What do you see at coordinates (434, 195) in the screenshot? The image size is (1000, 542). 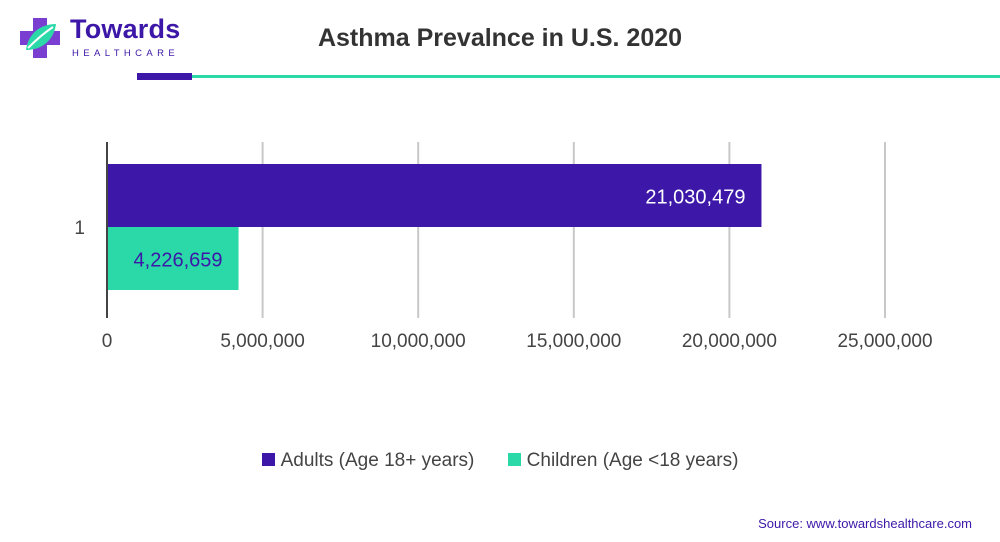 I see `bar-adults` at bounding box center [434, 195].